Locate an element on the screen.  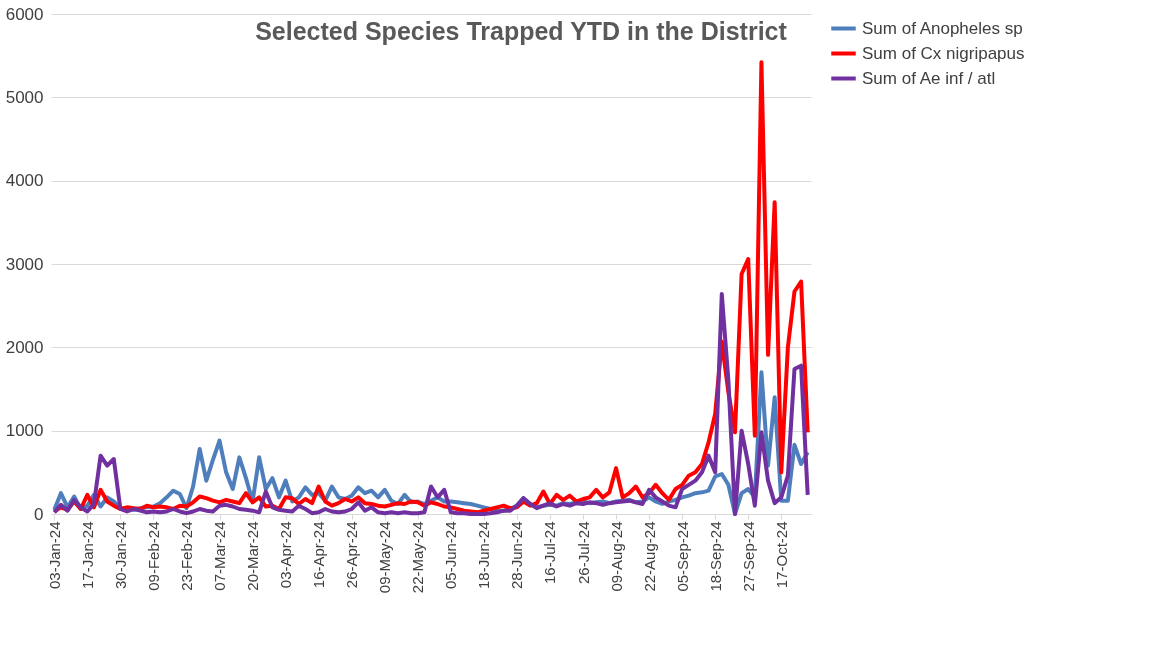
x-tick-label: 23-Feb-24 is located at coordinates (186, 556).